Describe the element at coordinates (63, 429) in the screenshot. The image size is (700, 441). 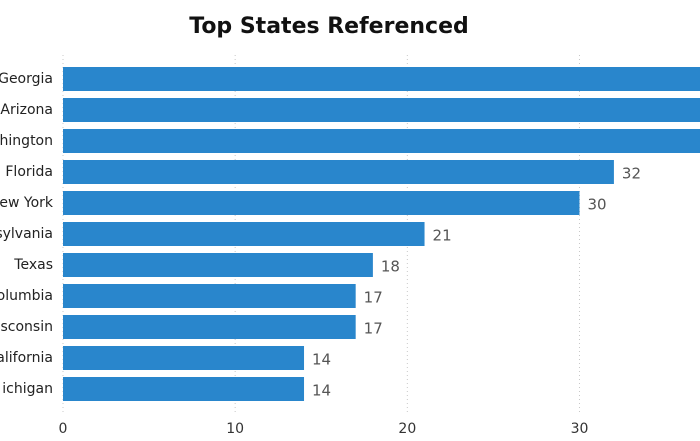
I see `x-tick-label: 0` at that location.